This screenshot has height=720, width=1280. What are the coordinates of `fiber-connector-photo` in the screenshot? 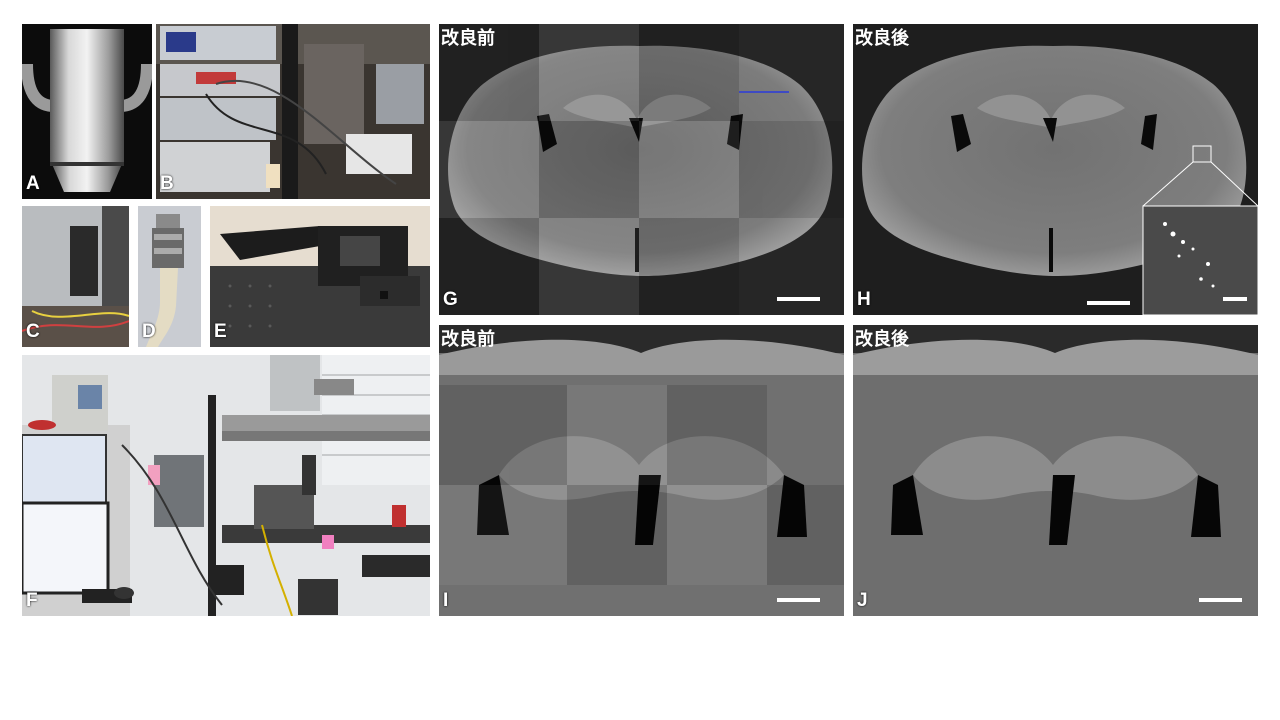 It's located at (169, 276).